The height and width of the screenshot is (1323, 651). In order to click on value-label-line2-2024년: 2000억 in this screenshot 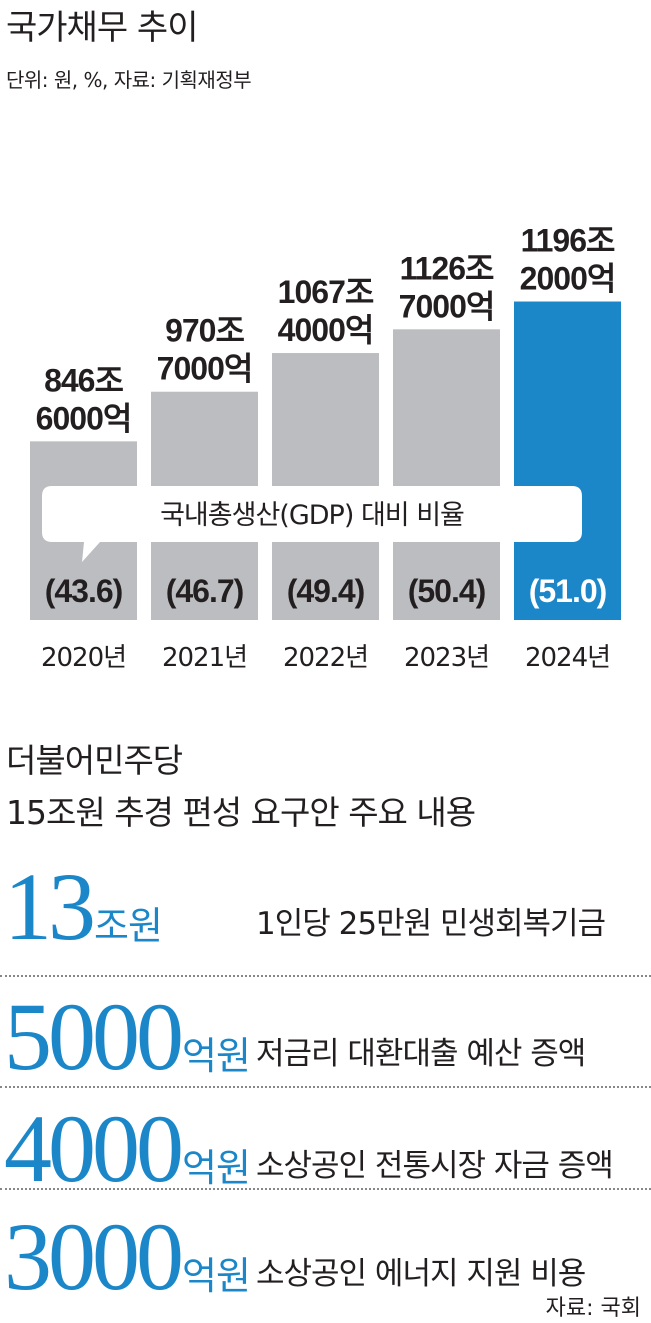, I will do `click(568, 279)`.